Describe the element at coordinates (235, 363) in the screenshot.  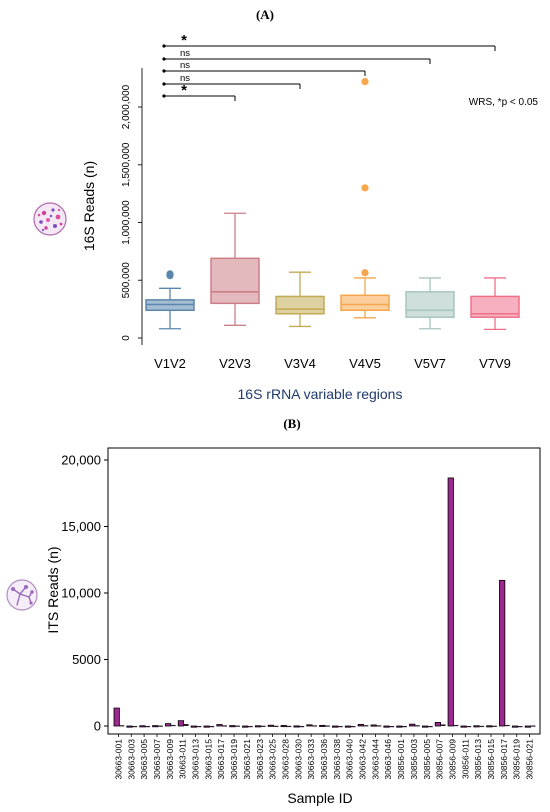
I see `panel-a-x-tick-label: V2V3` at that location.